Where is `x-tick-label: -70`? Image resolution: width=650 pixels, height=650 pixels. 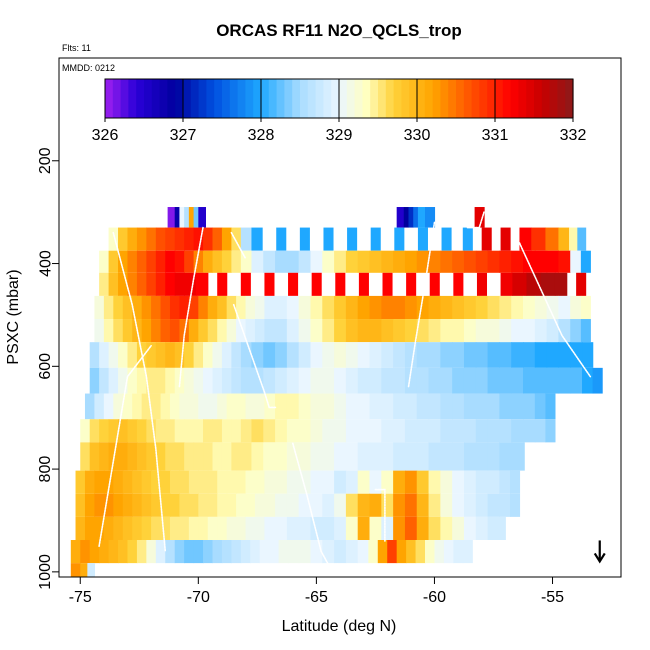 x-tick-label: -70 is located at coordinates (198, 597).